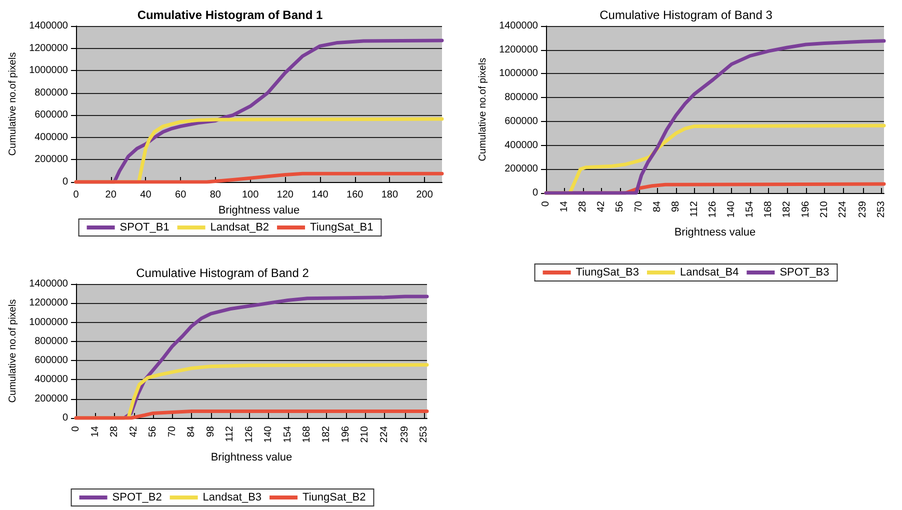 The image size is (902, 510). What do you see at coordinates (137, 498) in the screenshot?
I see `legend-label: SPOT_B2` at bounding box center [137, 498].